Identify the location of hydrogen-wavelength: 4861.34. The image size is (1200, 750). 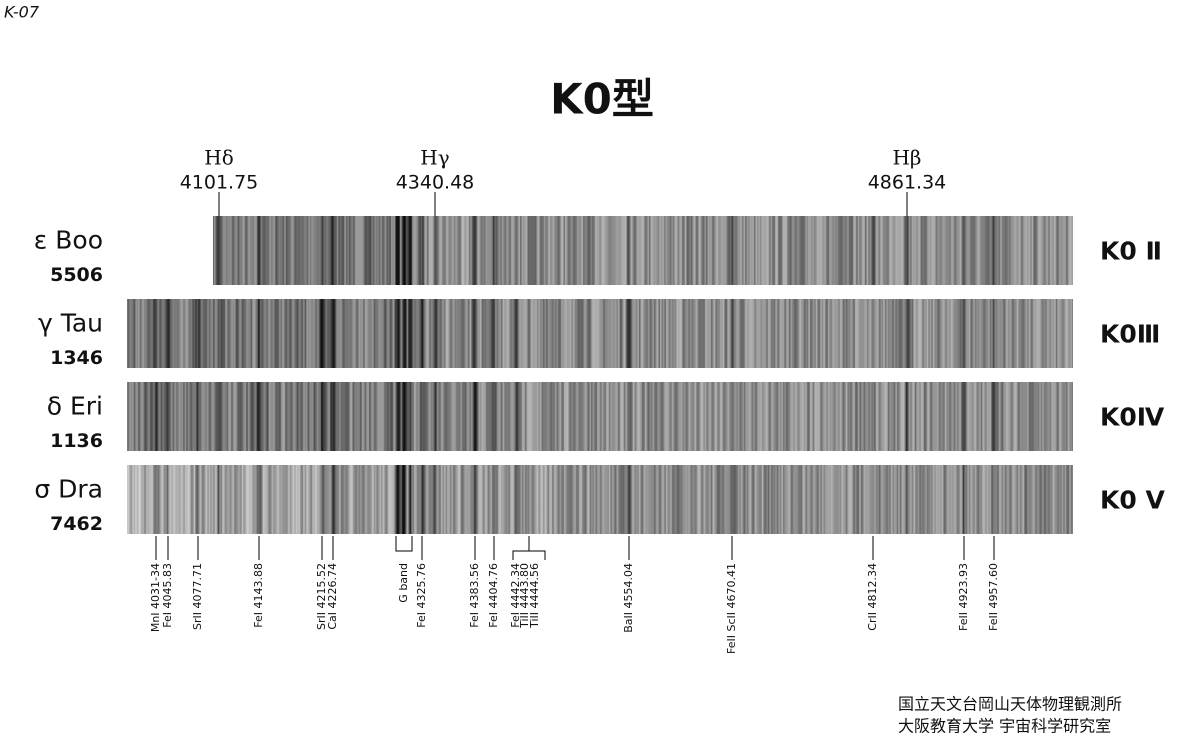
(907, 183).